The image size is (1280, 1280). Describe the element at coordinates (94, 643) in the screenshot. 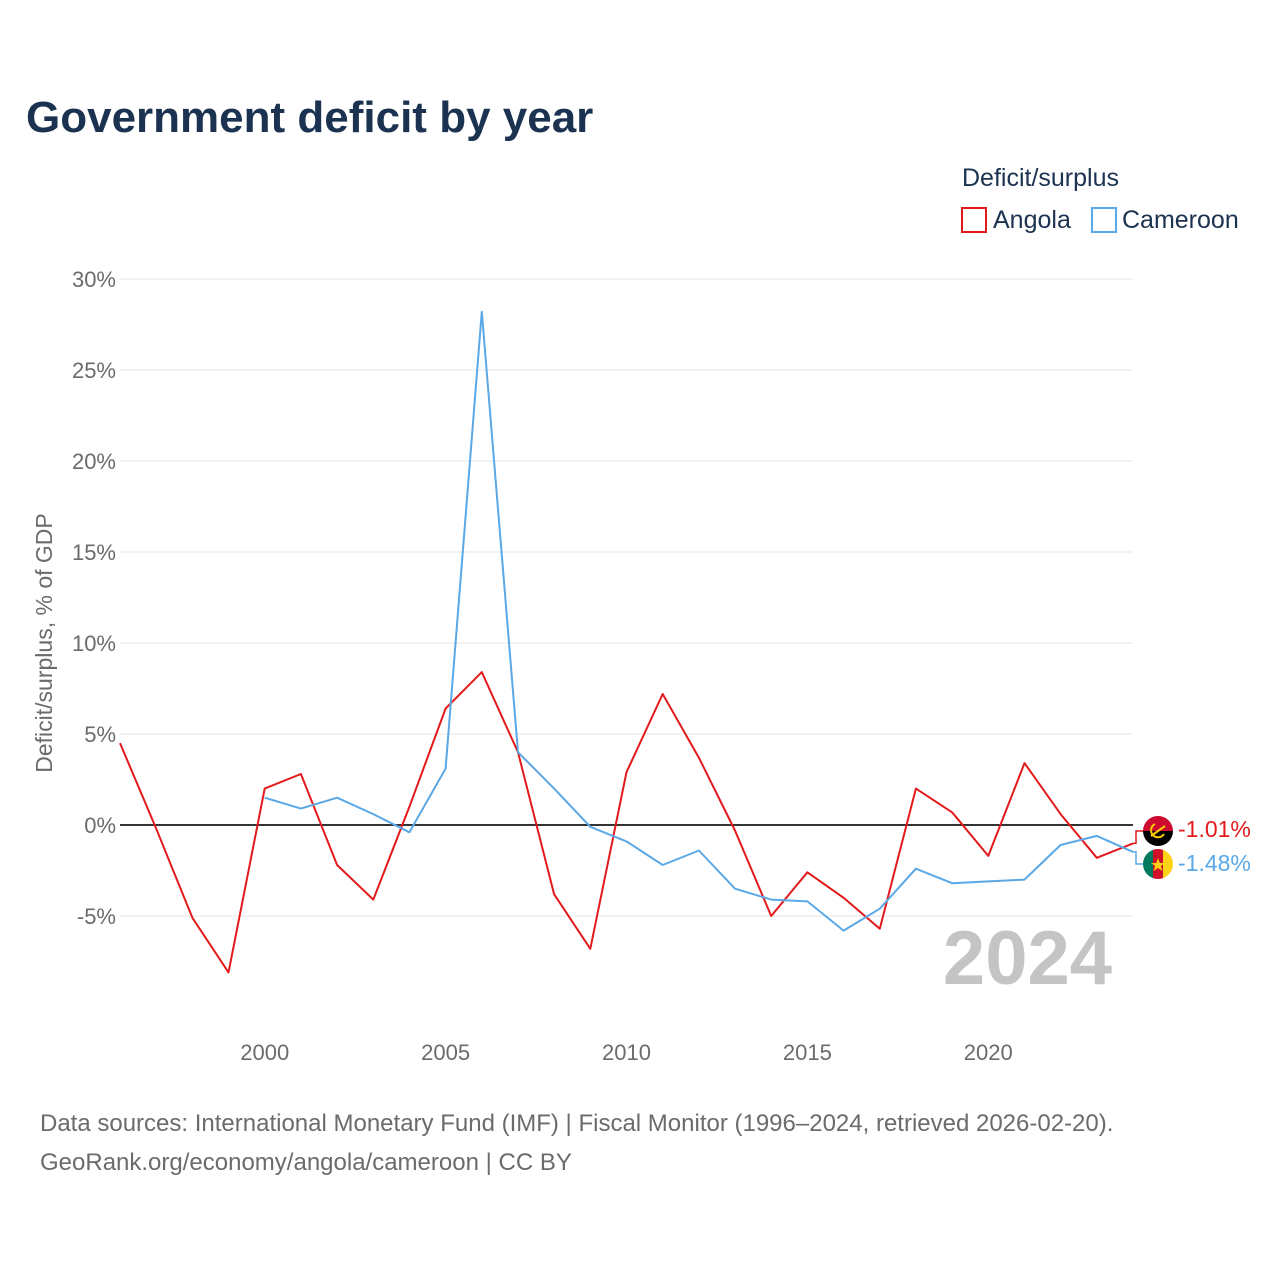

I see `y-tick-label: 10%` at that location.